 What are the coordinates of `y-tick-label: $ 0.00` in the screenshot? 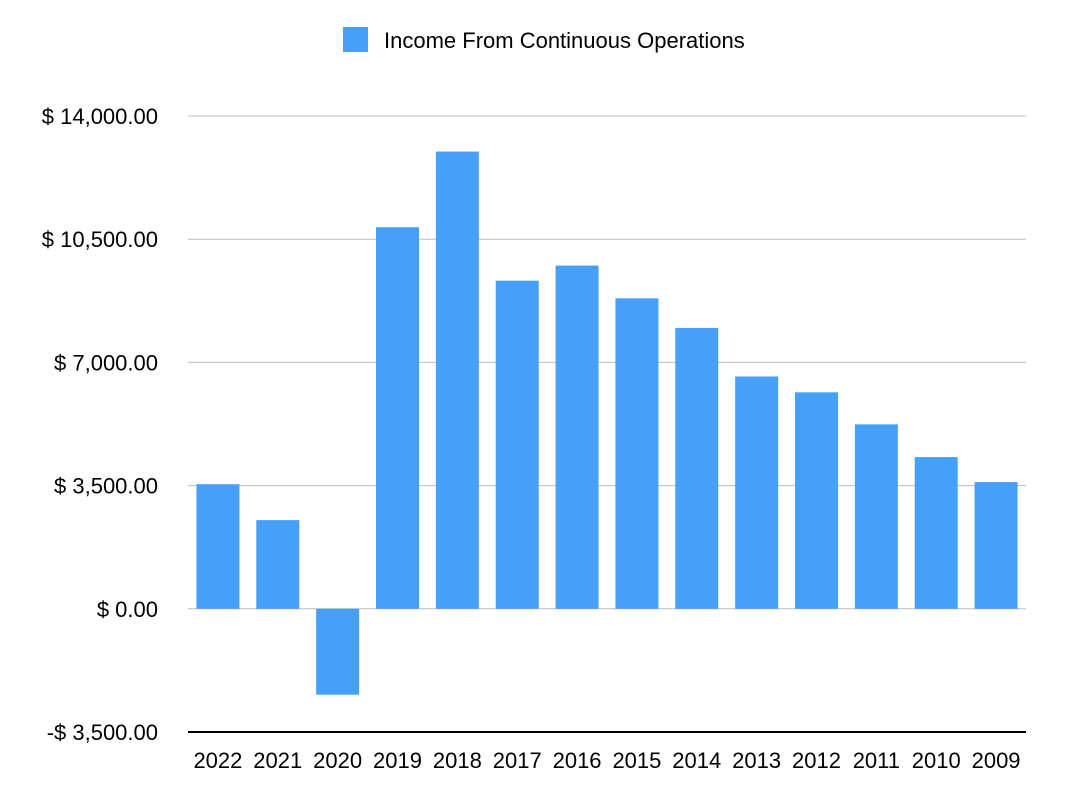 It's located at (127, 609).